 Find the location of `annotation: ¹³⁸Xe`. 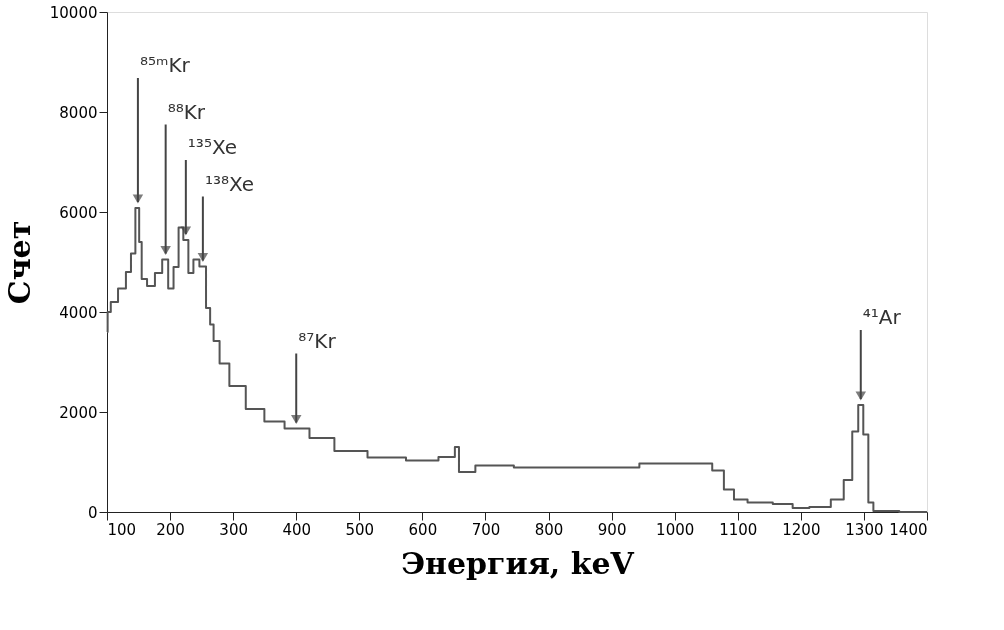

annotation: ¹³⁸Xe is located at coordinates (229, 183).